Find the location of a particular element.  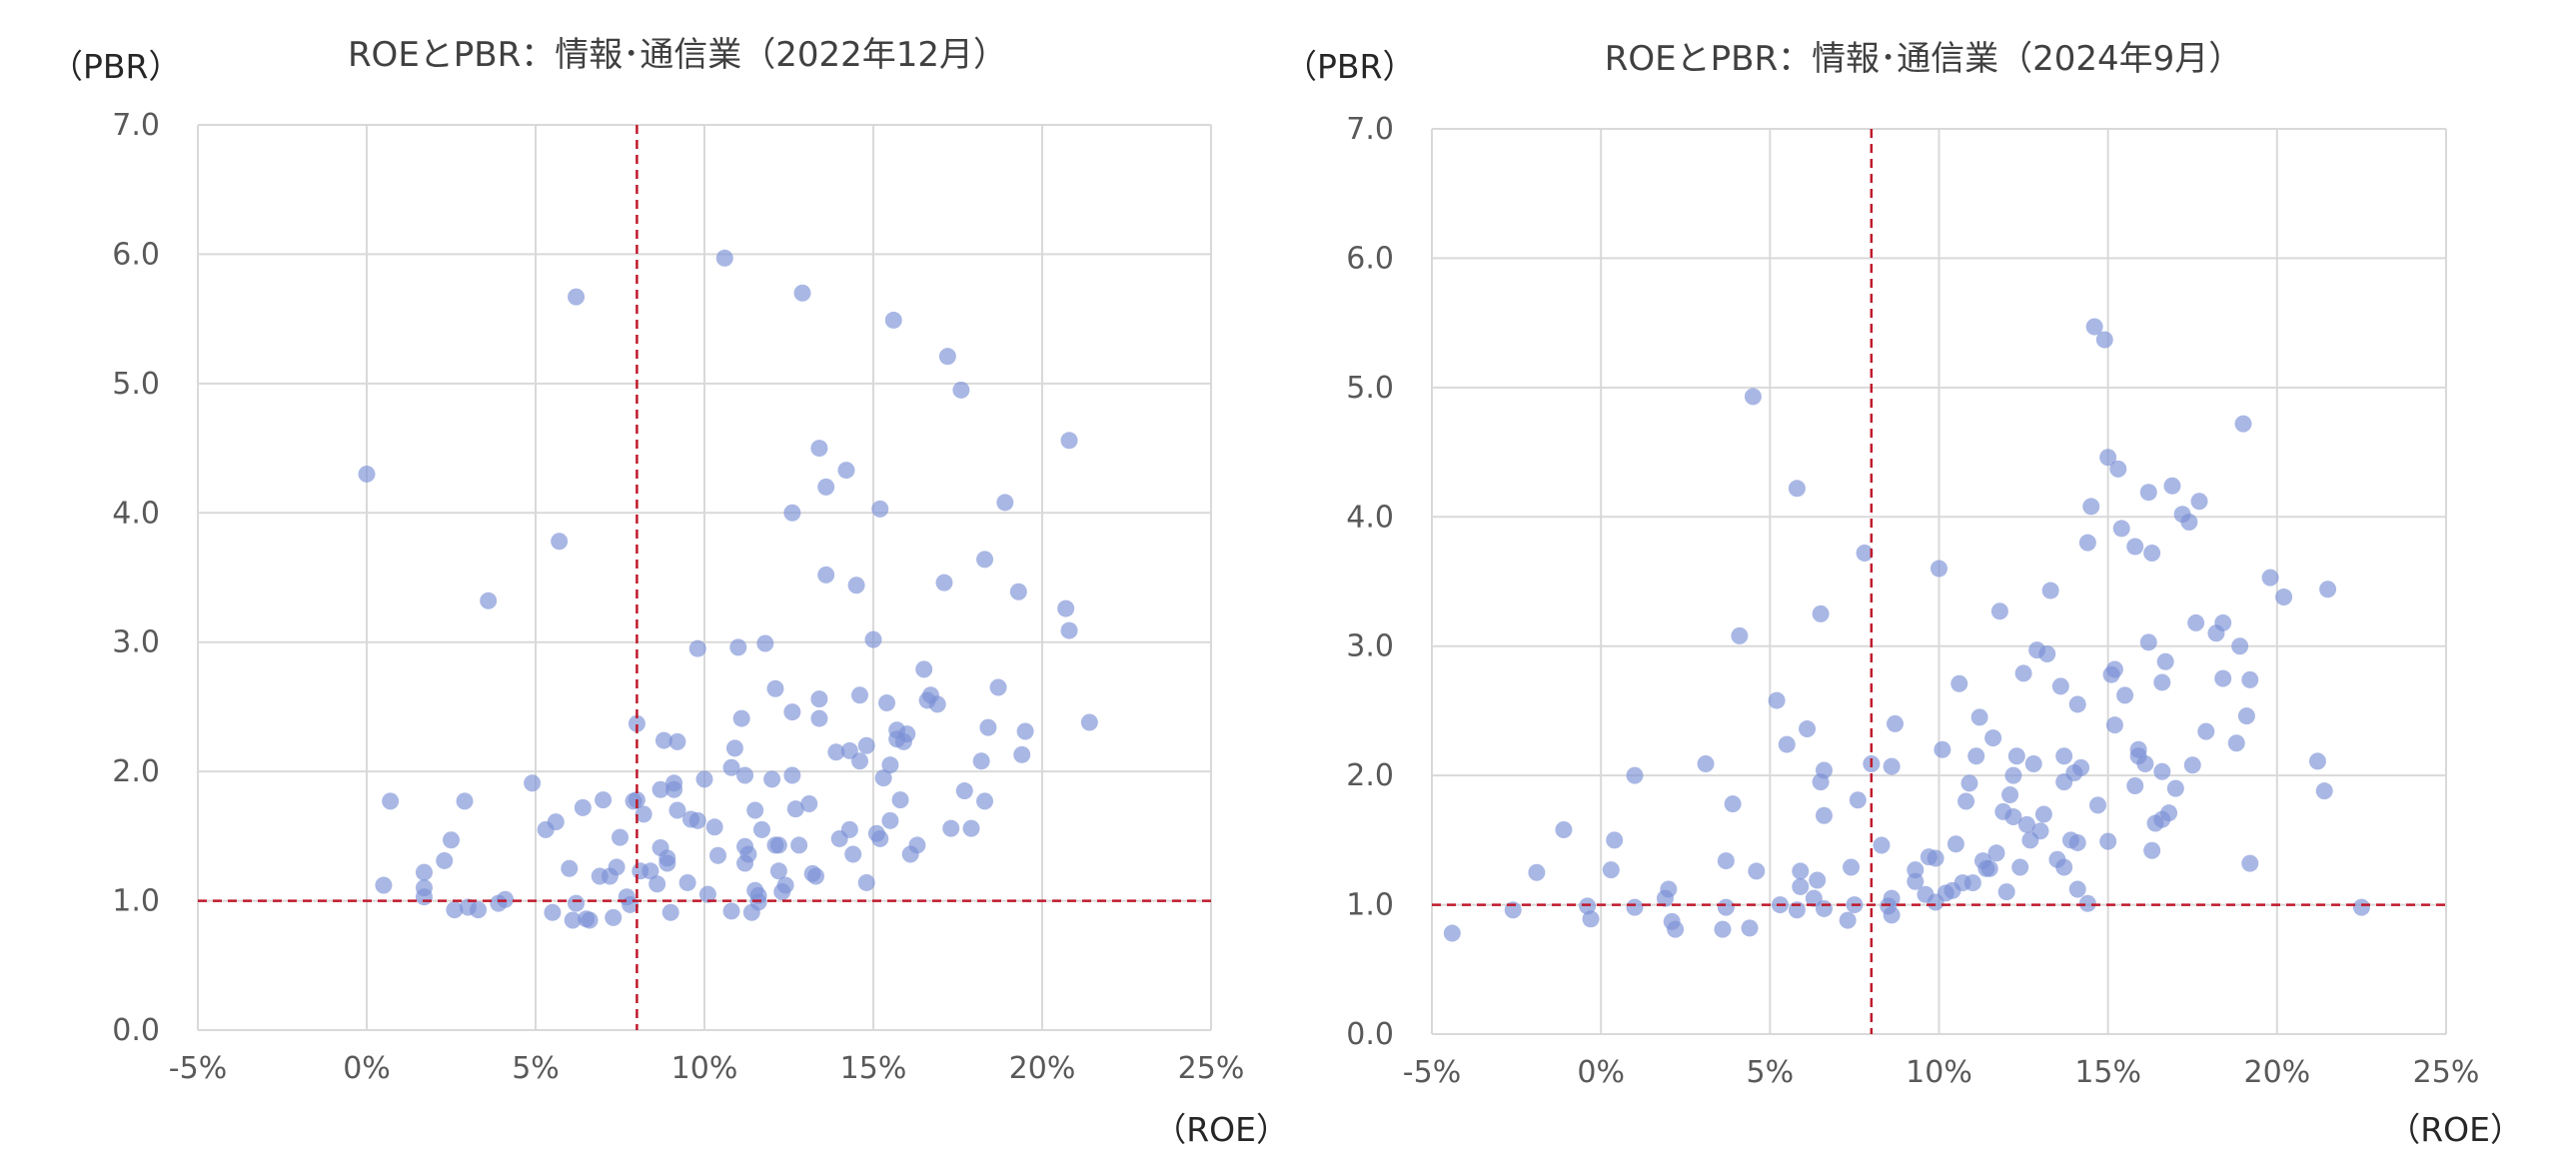

x-tick-label: -5% is located at coordinates (1432, 1073).